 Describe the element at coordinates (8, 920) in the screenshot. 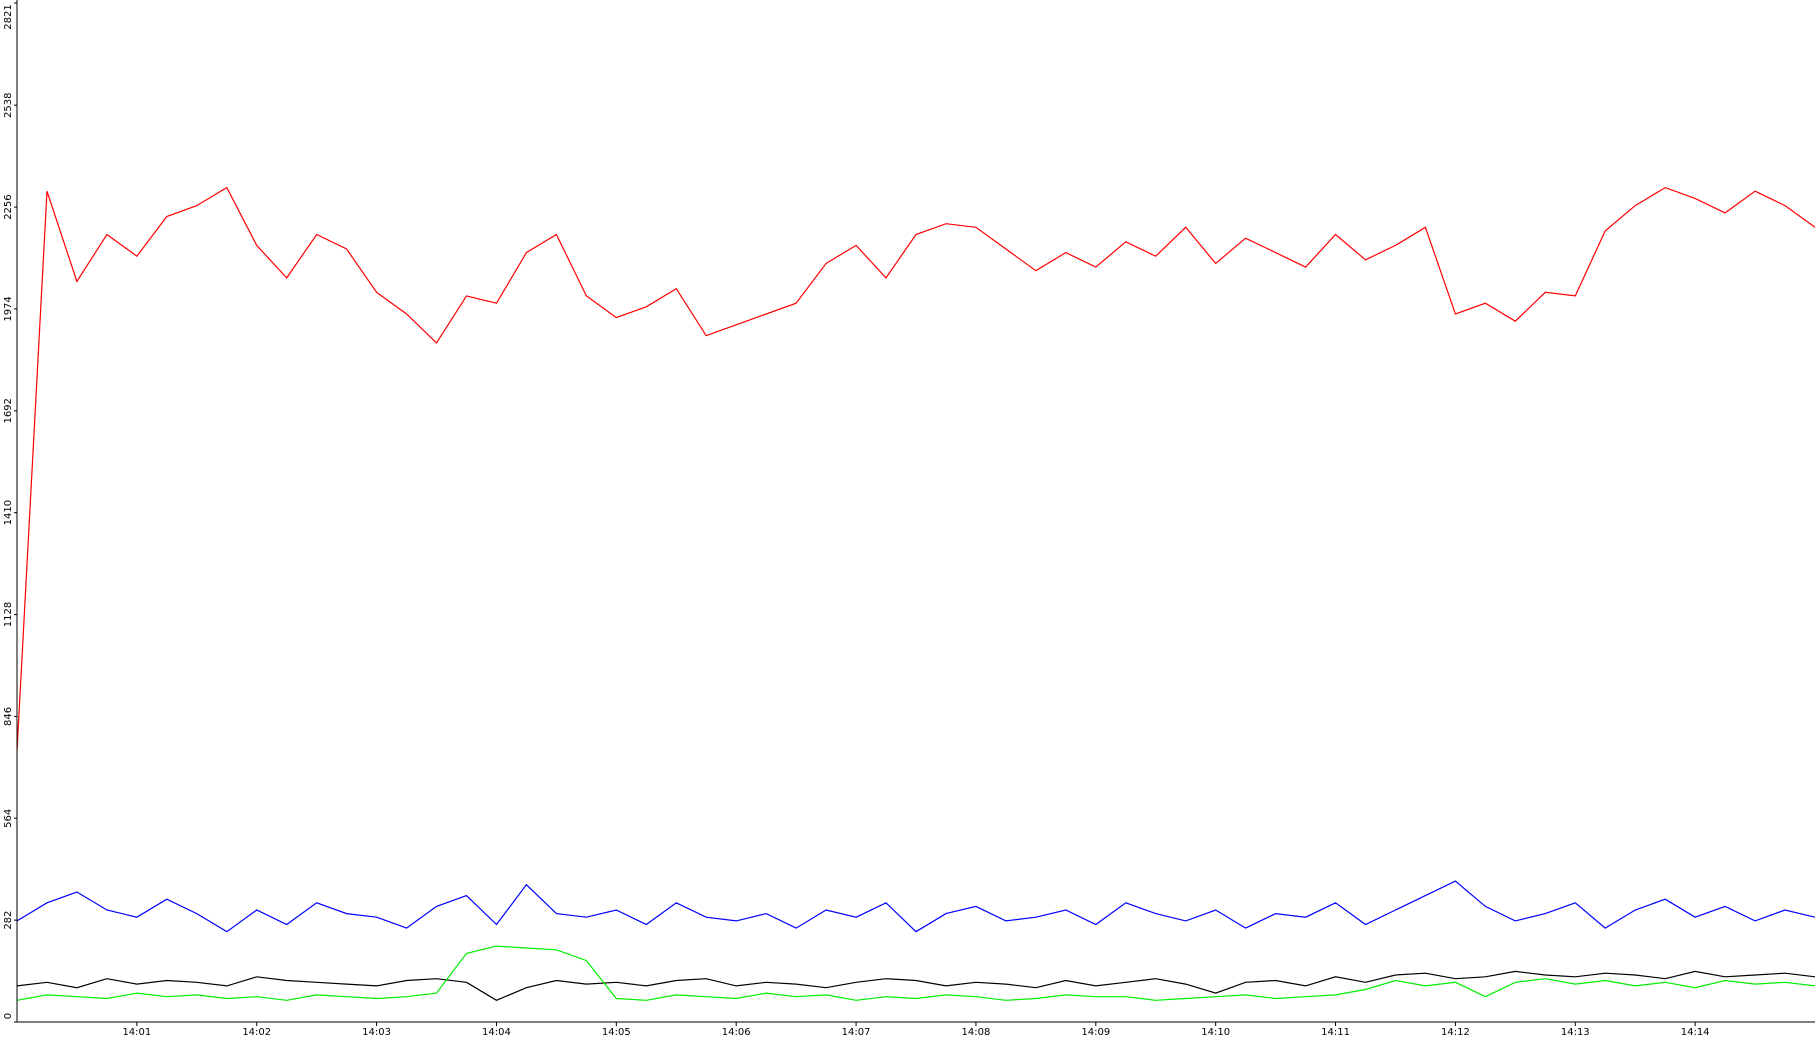

I see `y-tick-label: 282` at that location.